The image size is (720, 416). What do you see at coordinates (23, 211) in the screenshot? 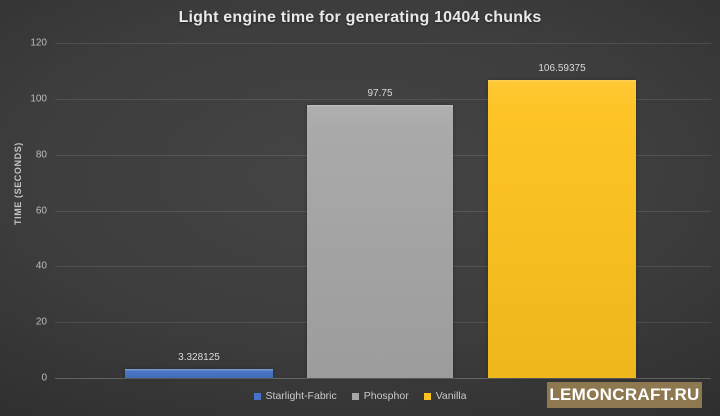
I see `y-axis-tick-labels: 120 100 80 60 40 20 0` at bounding box center [23, 211].